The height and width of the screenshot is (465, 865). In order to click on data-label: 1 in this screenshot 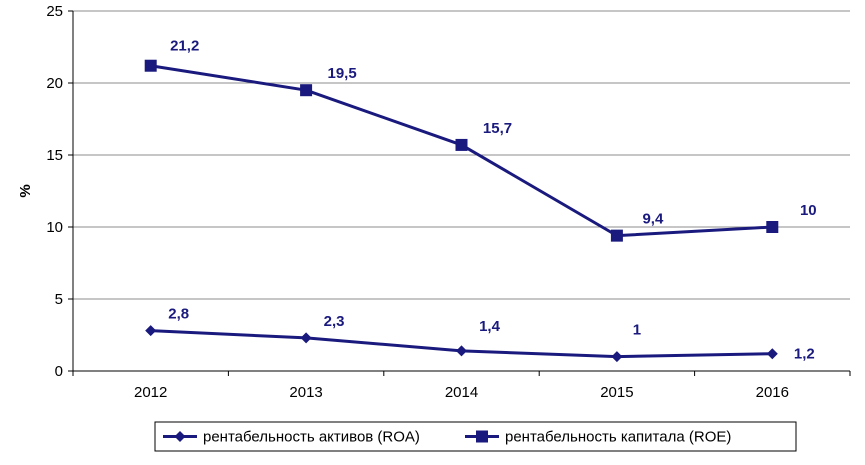, I will do `click(637, 330)`.